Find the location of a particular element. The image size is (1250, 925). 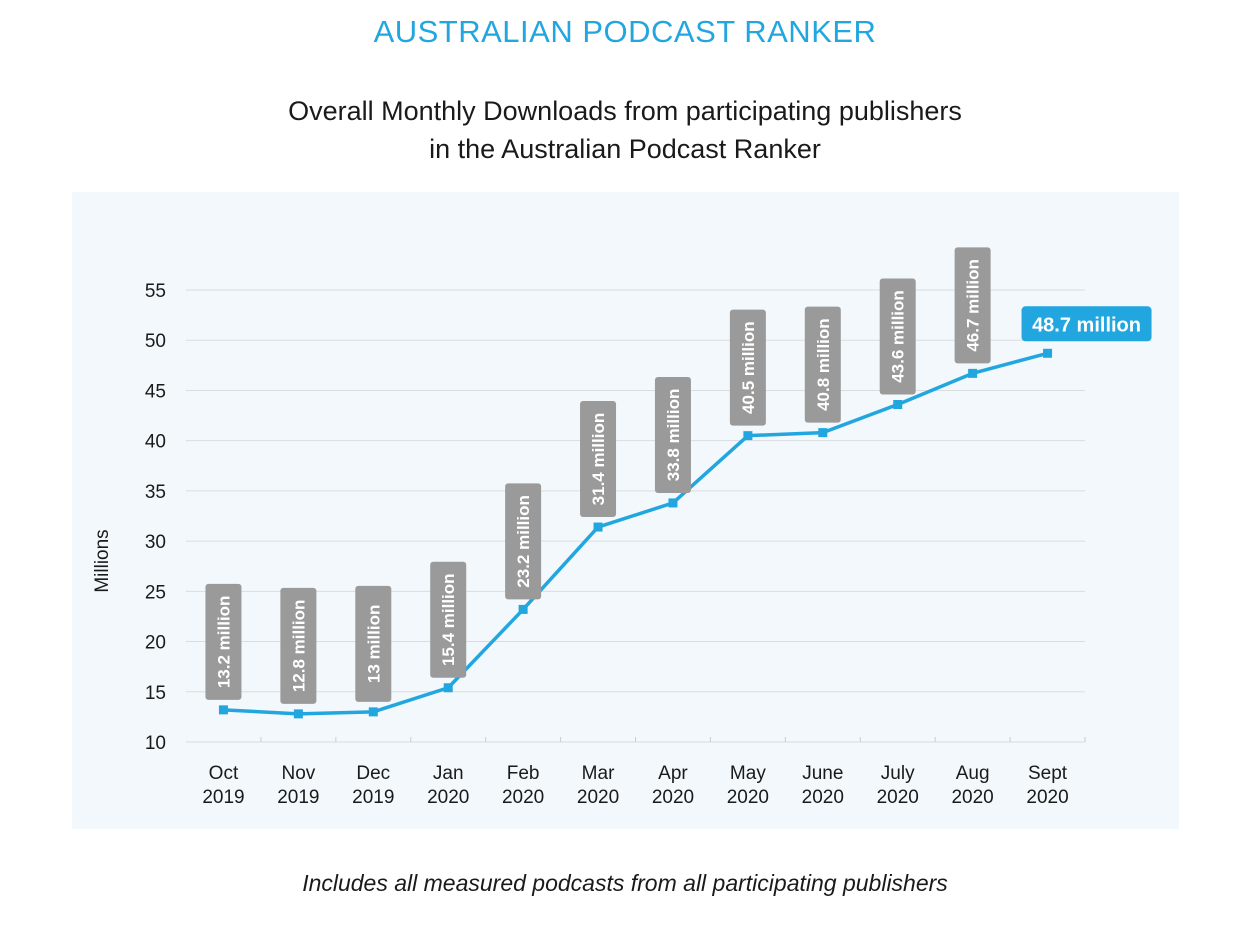

x-tick-label: June 2020 is located at coordinates (823, 785).